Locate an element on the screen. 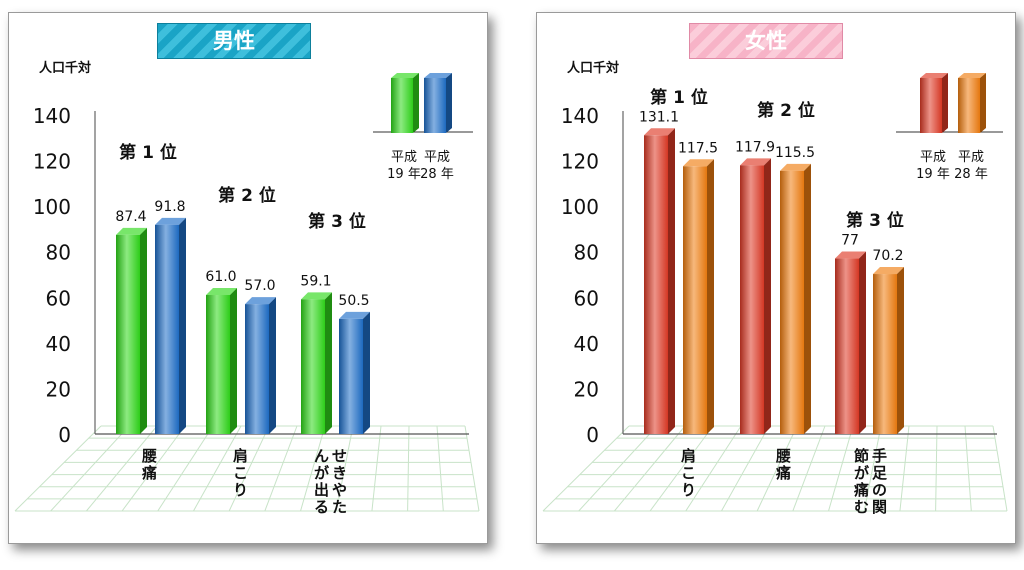 This screenshot has width=1024, height=570. chart-title-female: 女性 is located at coordinates (766, 41).